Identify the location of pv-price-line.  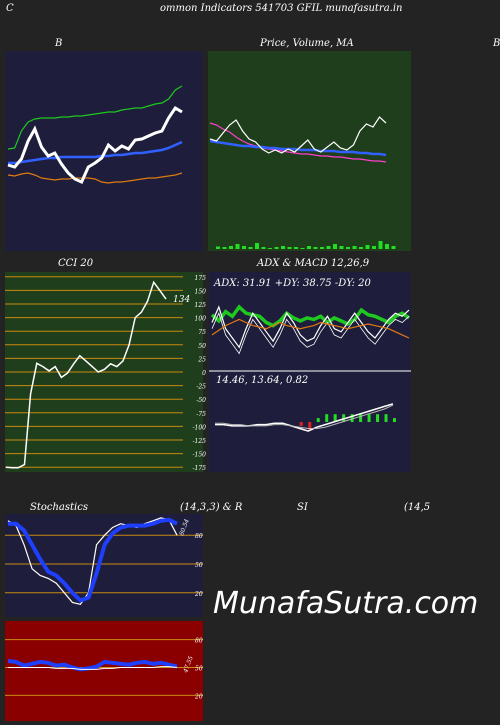
(298, 135).